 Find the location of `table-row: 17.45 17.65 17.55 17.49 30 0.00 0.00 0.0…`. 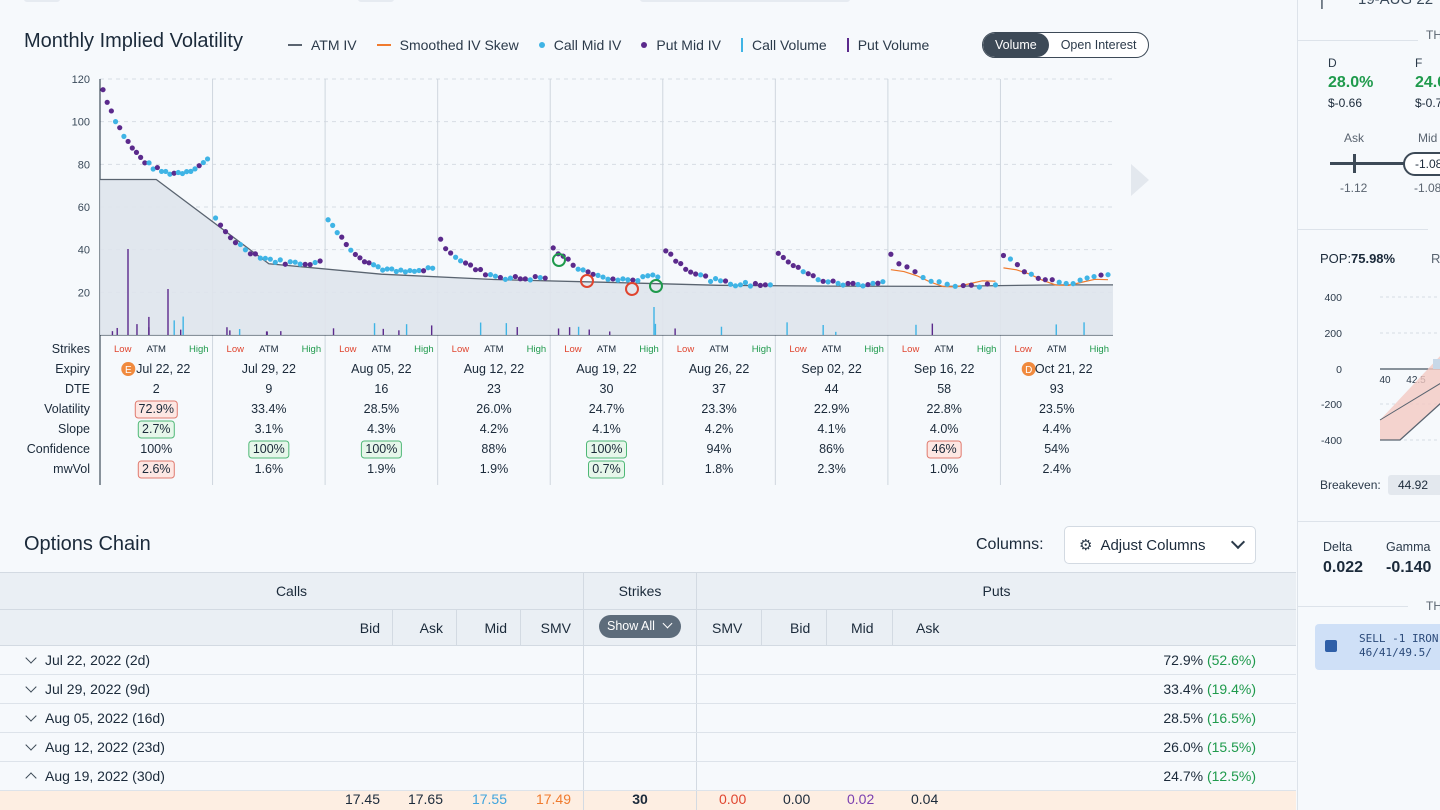

table-row: 17.45 17.65 17.55 17.49 30 0.00 0.00 0.0… is located at coordinates (648, 800).